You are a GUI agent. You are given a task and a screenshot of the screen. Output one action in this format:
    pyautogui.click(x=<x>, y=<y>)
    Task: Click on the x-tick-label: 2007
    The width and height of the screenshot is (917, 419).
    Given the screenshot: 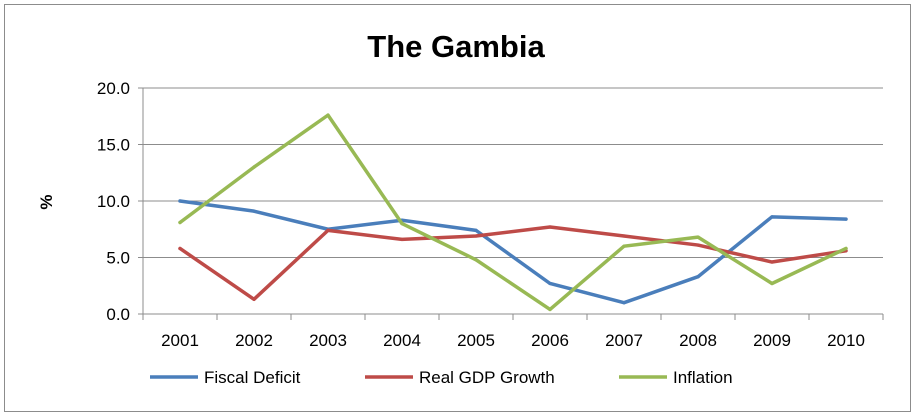 What is the action you would take?
    pyautogui.click(x=624, y=340)
    